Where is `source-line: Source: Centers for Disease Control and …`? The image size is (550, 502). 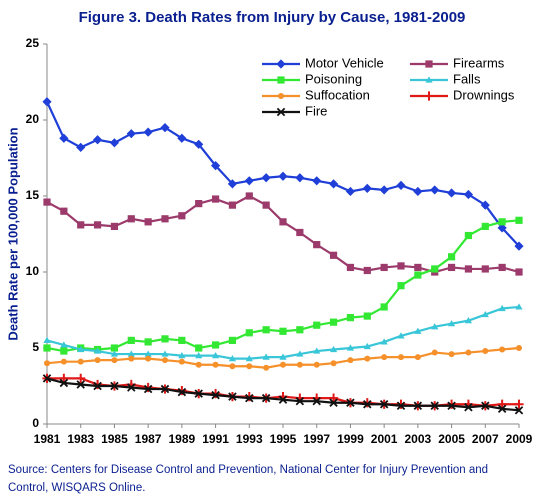 source-line: Source: Centers for Disease Control and … is located at coordinates (248, 470).